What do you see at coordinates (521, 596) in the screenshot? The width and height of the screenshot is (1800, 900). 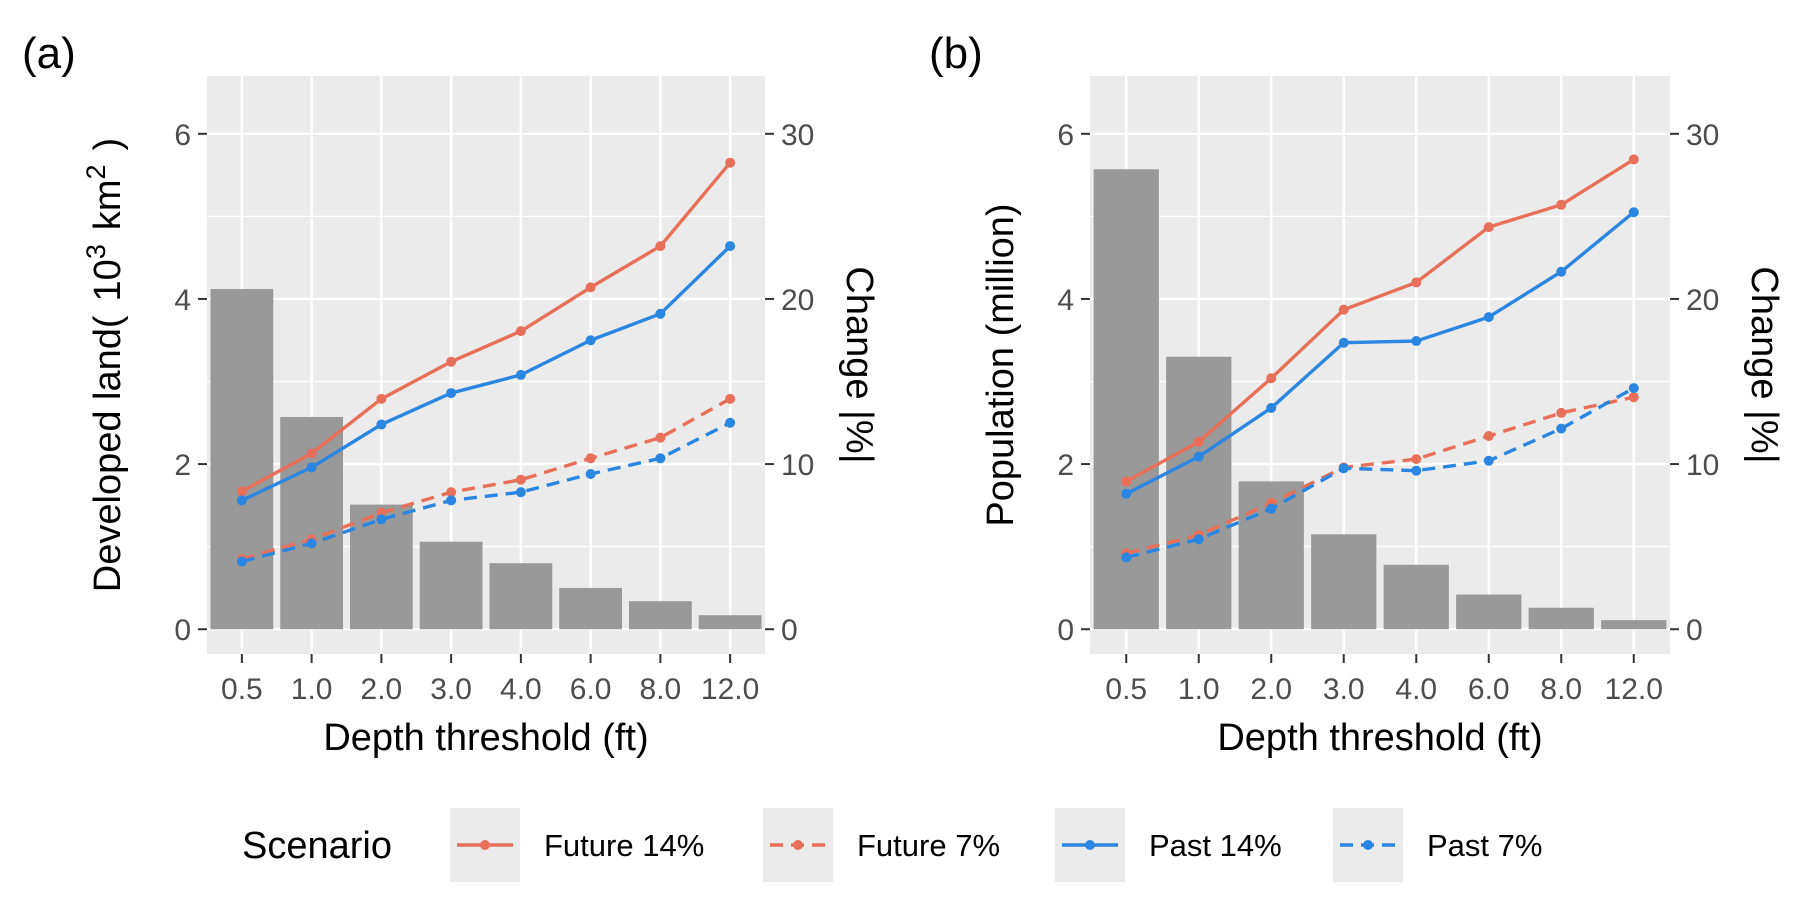 I see `bar-4.0` at bounding box center [521, 596].